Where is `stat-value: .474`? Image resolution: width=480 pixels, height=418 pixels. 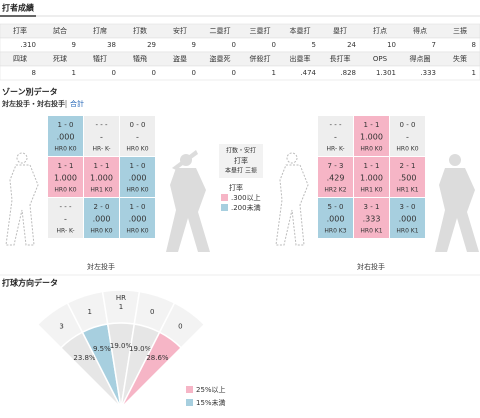
stat-value: .474 is located at coordinates (308, 73).